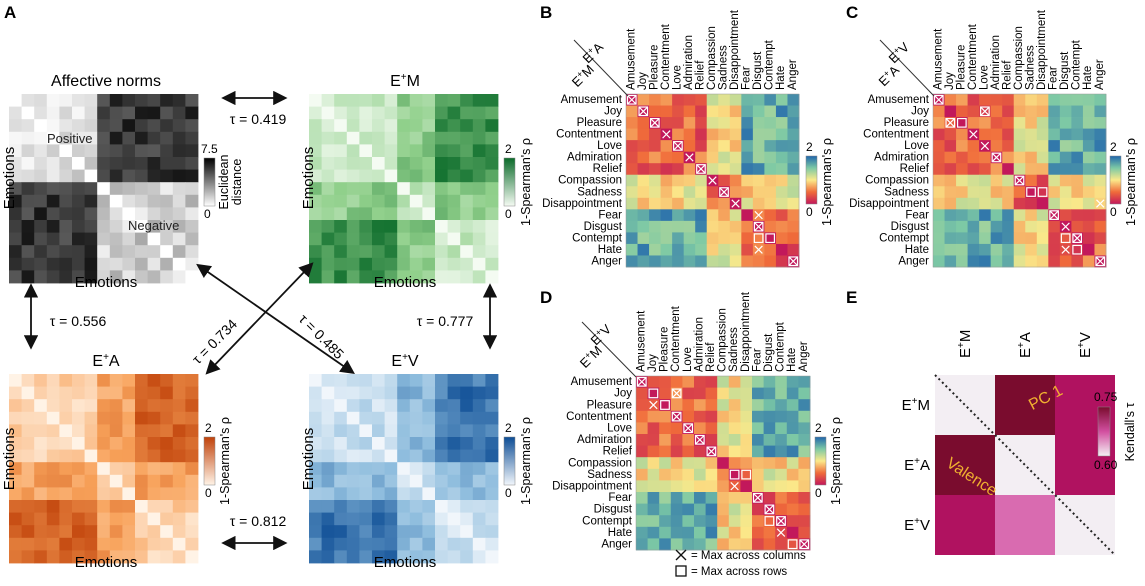  Describe the element at coordinates (965, 344) in the screenshot. I see `kendall-col-label: E+M` at that location.